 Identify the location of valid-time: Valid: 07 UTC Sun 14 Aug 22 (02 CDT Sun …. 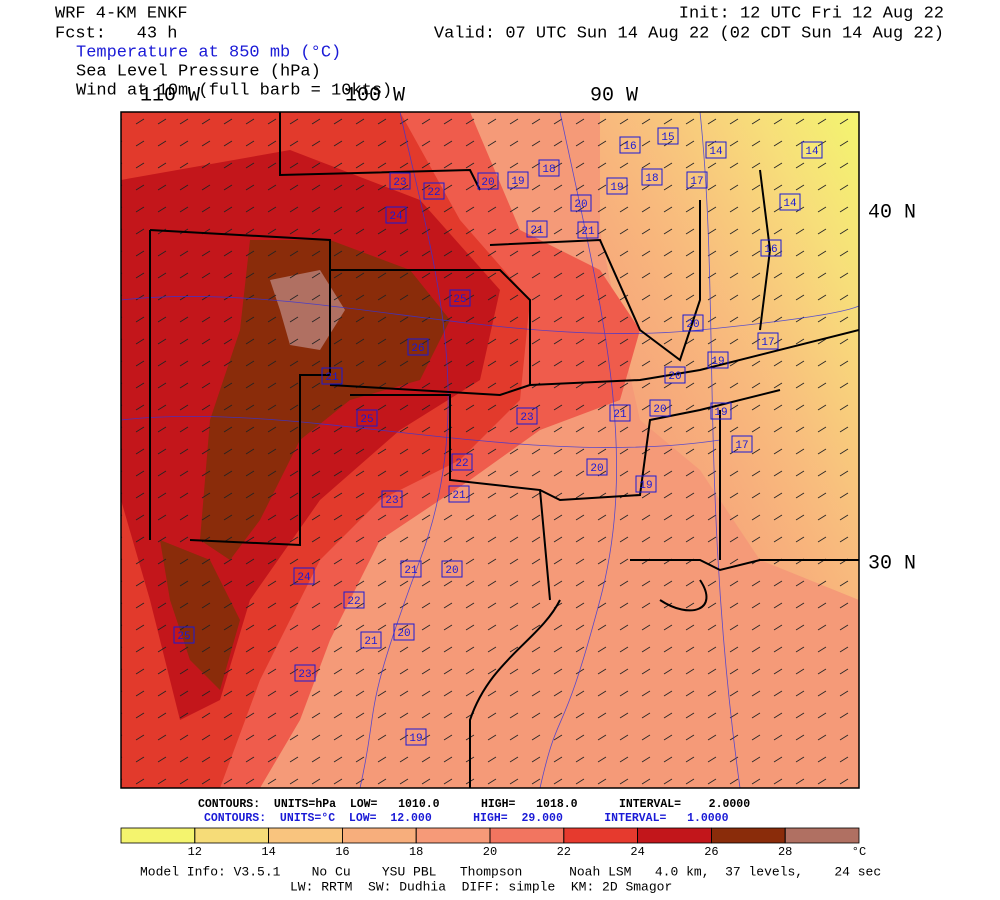
(689, 33).